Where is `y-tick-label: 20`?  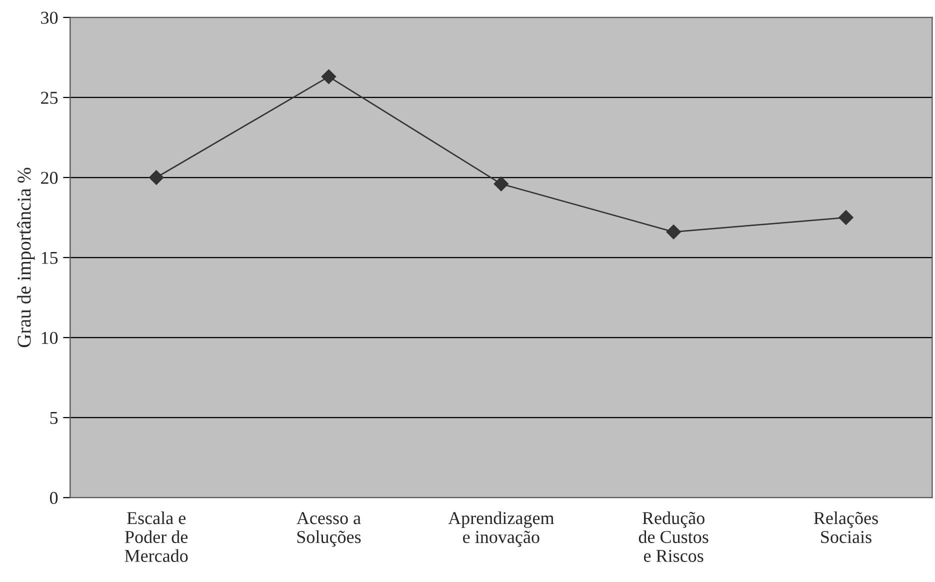
y-tick-label: 20 is located at coordinates (49, 178).